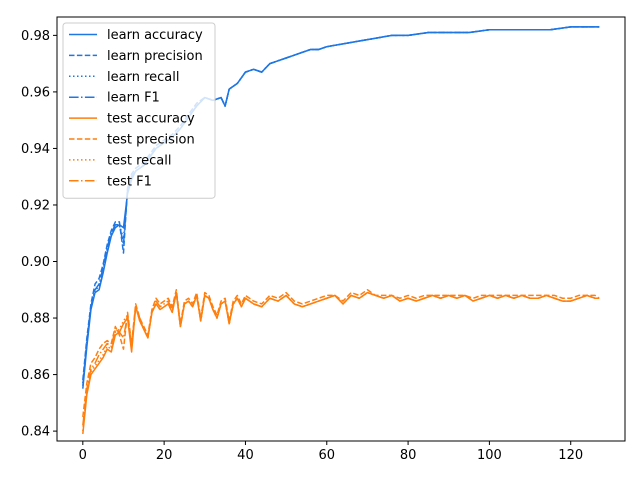  Describe the element at coordinates (35, 36) in the screenshot. I see `y-tick-label: 0.98` at that location.